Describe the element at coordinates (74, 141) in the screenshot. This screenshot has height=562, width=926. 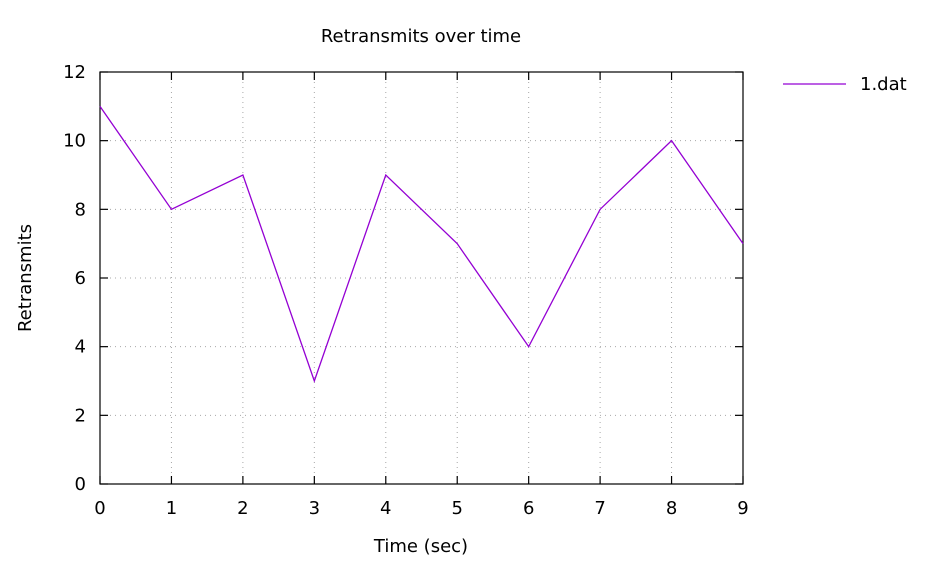
I see `y-tick-label-10: 10` at that location.